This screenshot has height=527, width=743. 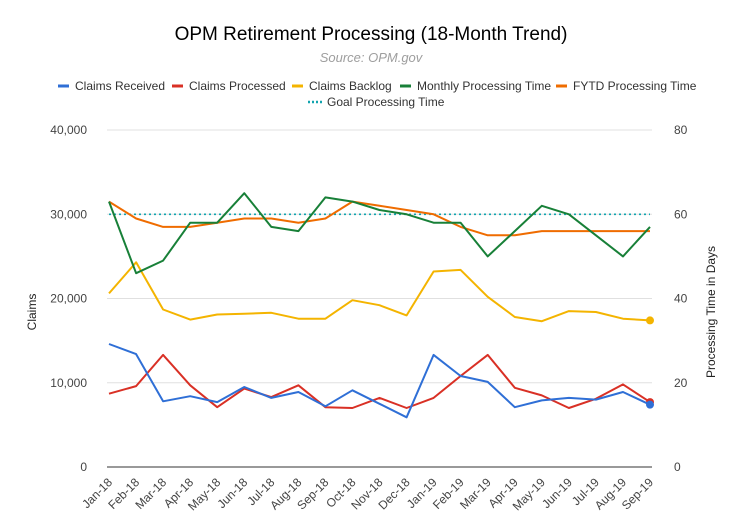 I want to click on series-line-claims-received, so click(x=379, y=381).